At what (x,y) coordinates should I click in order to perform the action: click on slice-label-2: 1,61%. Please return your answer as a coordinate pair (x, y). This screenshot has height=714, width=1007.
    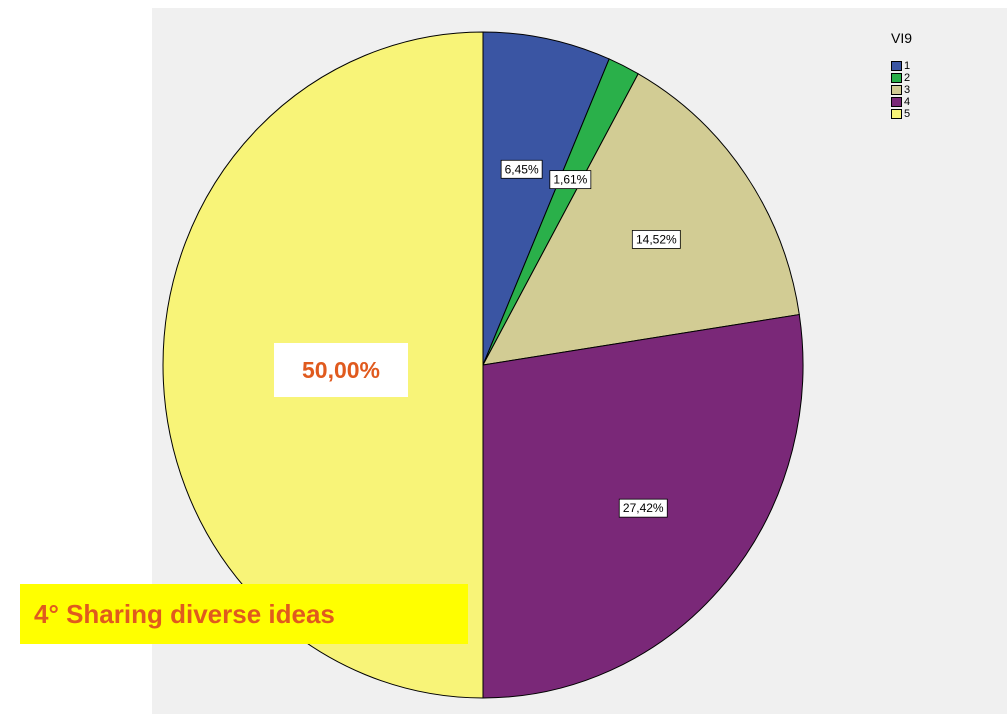
    Looking at the image, I should click on (570, 180).